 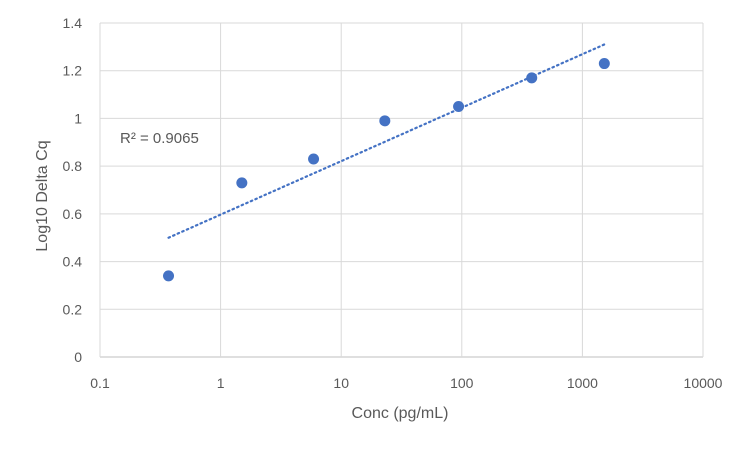 What do you see at coordinates (73, 309) in the screenshot?
I see `y-tick-label: 0.2` at bounding box center [73, 309].